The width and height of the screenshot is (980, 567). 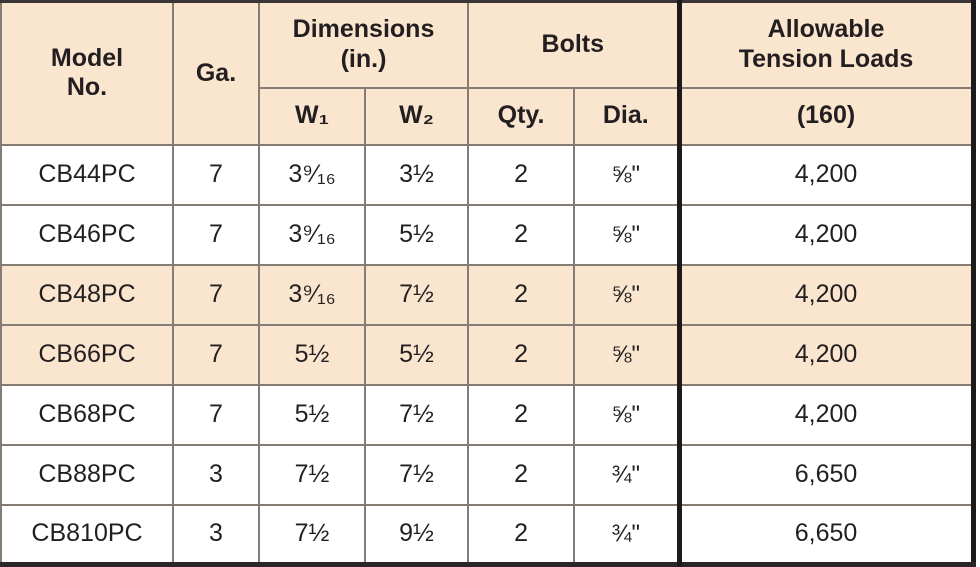 I want to click on table-row: CB66PC 7 5½ 5½ 2 ⅝" 4,200, so click(x=487, y=354).